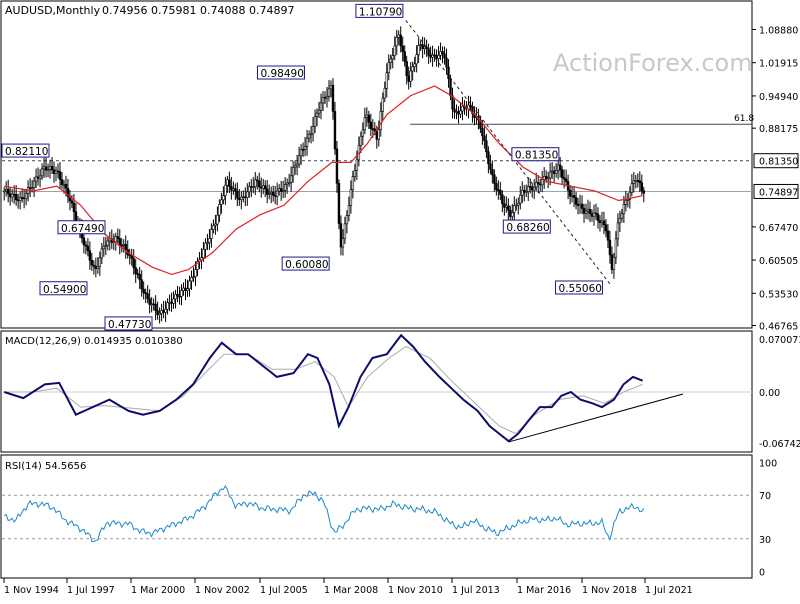 This screenshot has width=800, height=604. I want to click on time-tick-label: 1 Jul 2013, so click(476, 590).